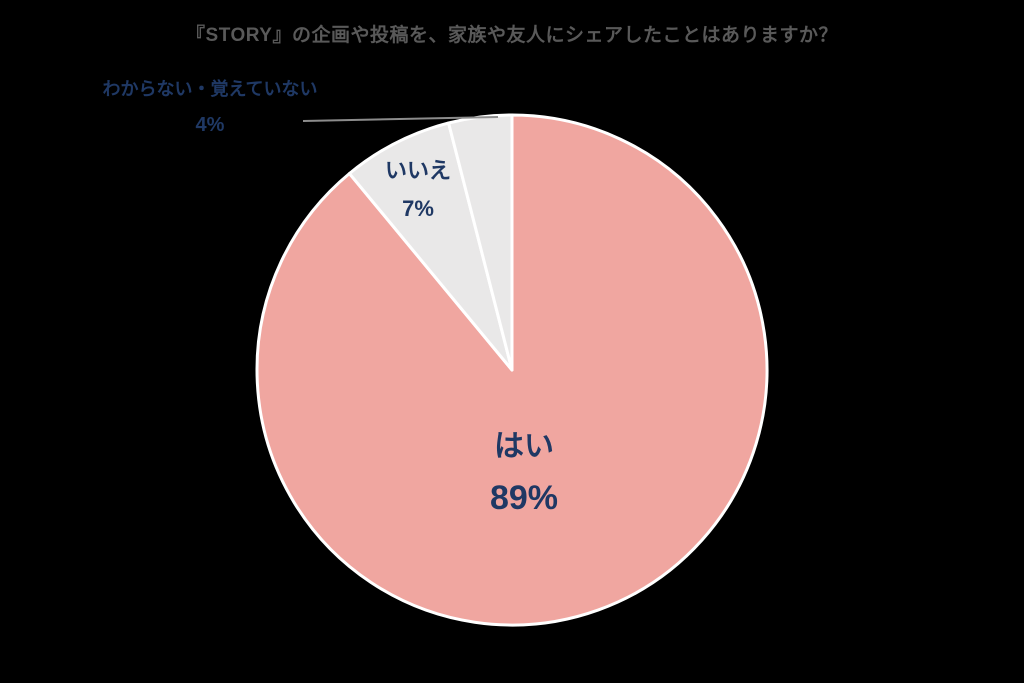 This screenshot has width=1024, height=683. I want to click on leader-line-unknown, so click(400, 119).